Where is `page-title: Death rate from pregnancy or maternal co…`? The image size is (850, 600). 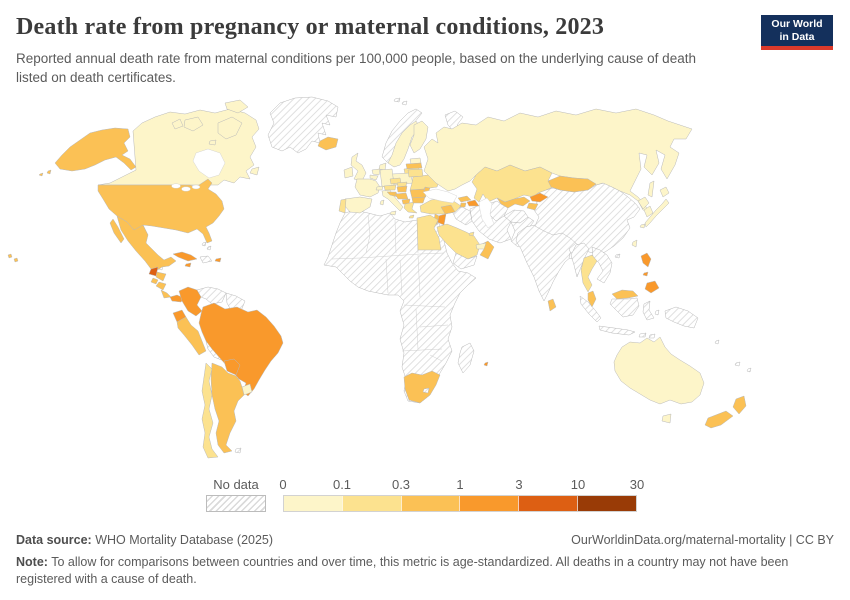 page-title: Death rate from pregnancy or maternal co… is located at coordinates (310, 27).